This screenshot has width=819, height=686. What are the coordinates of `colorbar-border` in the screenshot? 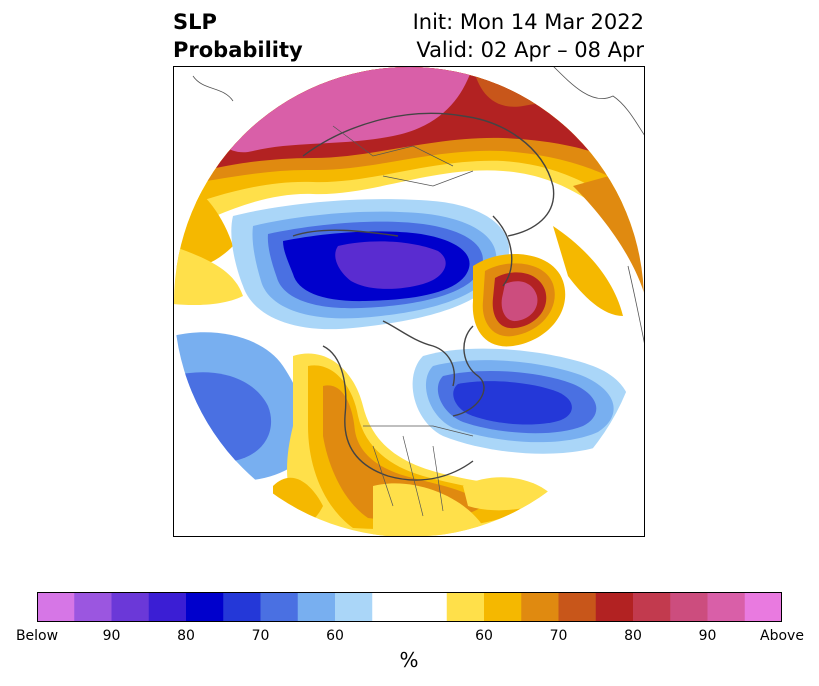 It's located at (409, 607).